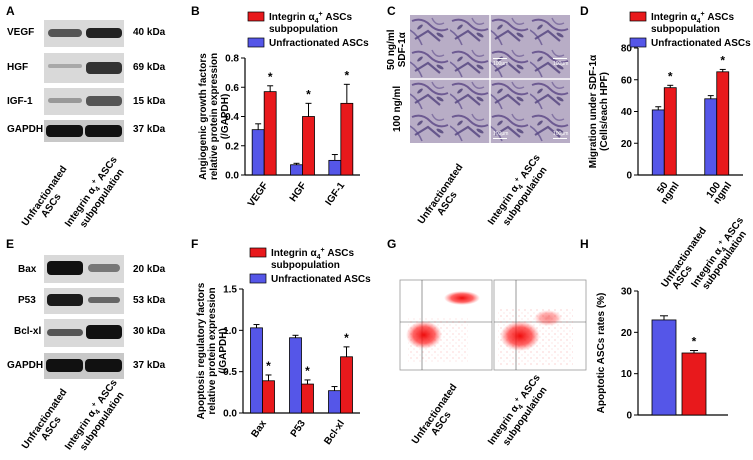 The image size is (753, 460). What do you see at coordinates (95, 415) in the screenshot?
I see `lane-label-integrin: Integrin α4+ ASCs subpopulation` at bounding box center [95, 415].